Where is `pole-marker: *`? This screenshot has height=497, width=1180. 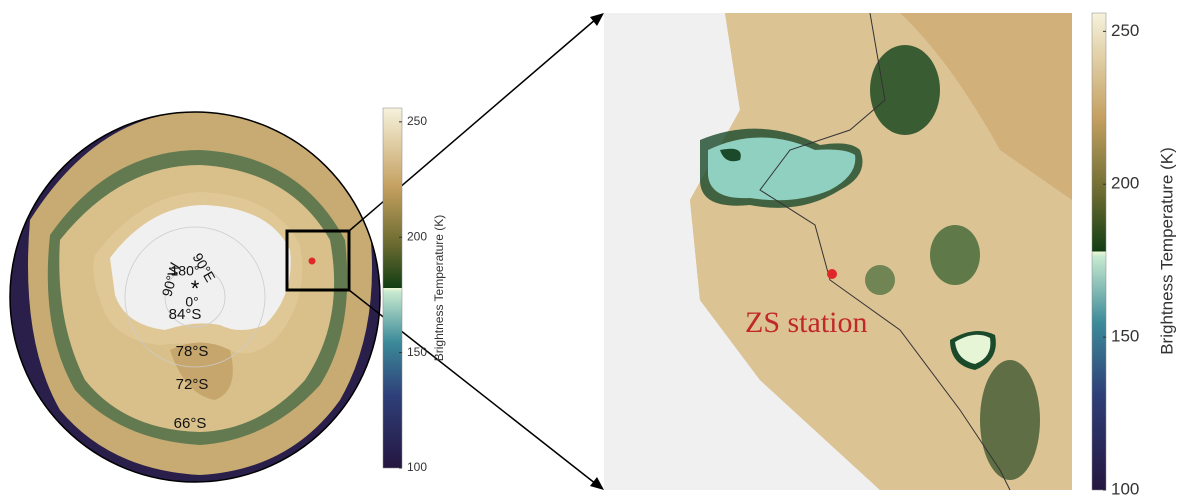
pole-marker: * is located at coordinates (195, 288).